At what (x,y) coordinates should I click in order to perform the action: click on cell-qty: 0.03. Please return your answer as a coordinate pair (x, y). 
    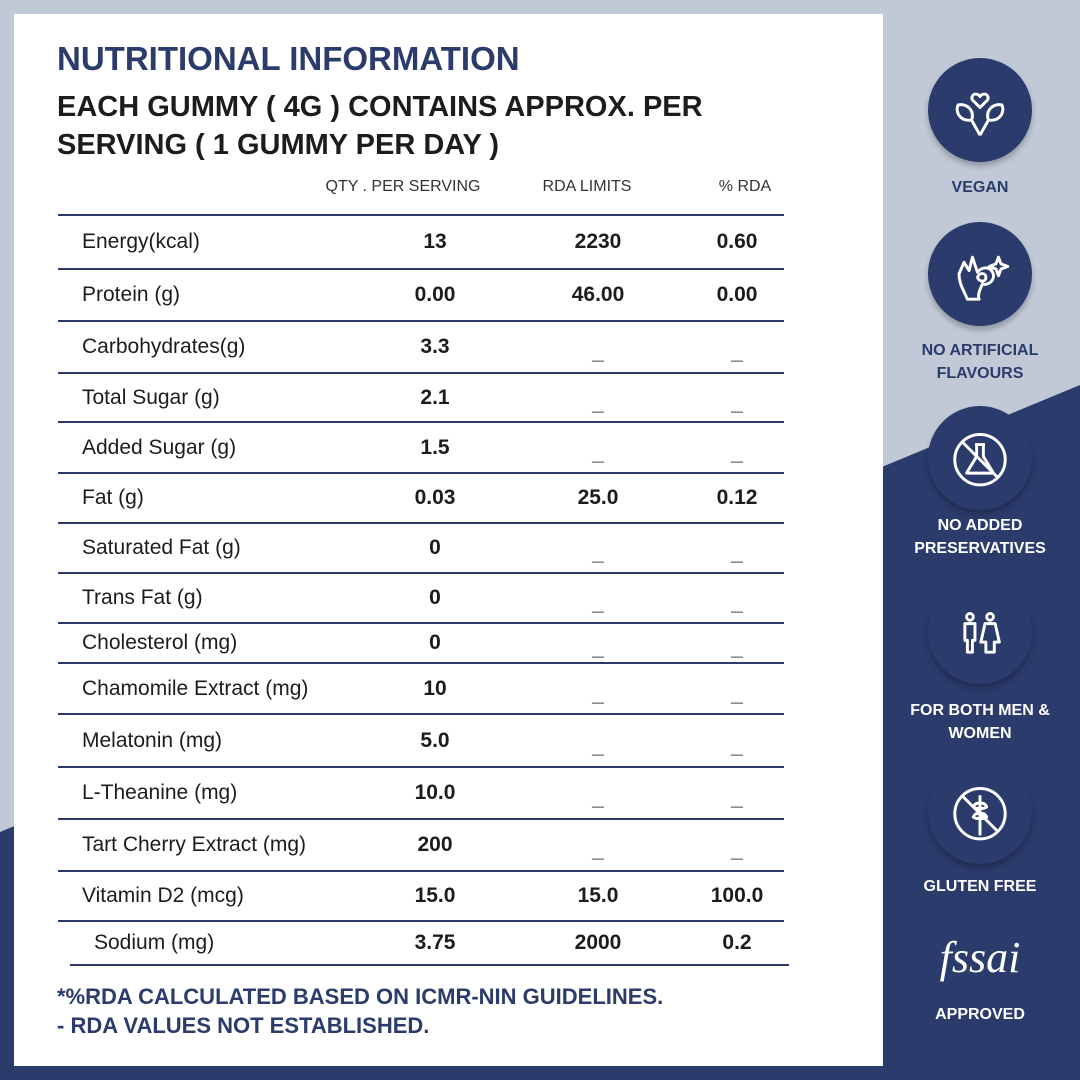
    Looking at the image, I should click on (435, 497).